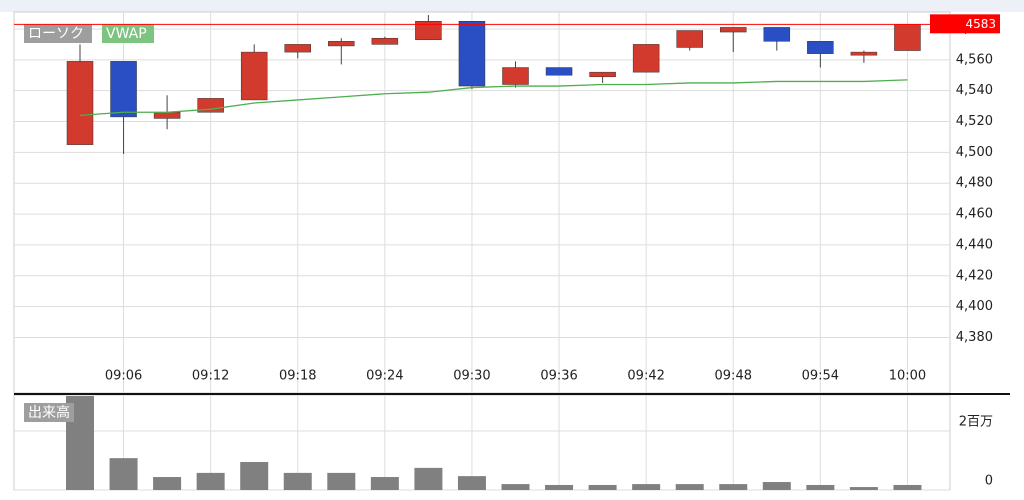  I want to click on y-tick-label: 4,380, so click(974, 337).